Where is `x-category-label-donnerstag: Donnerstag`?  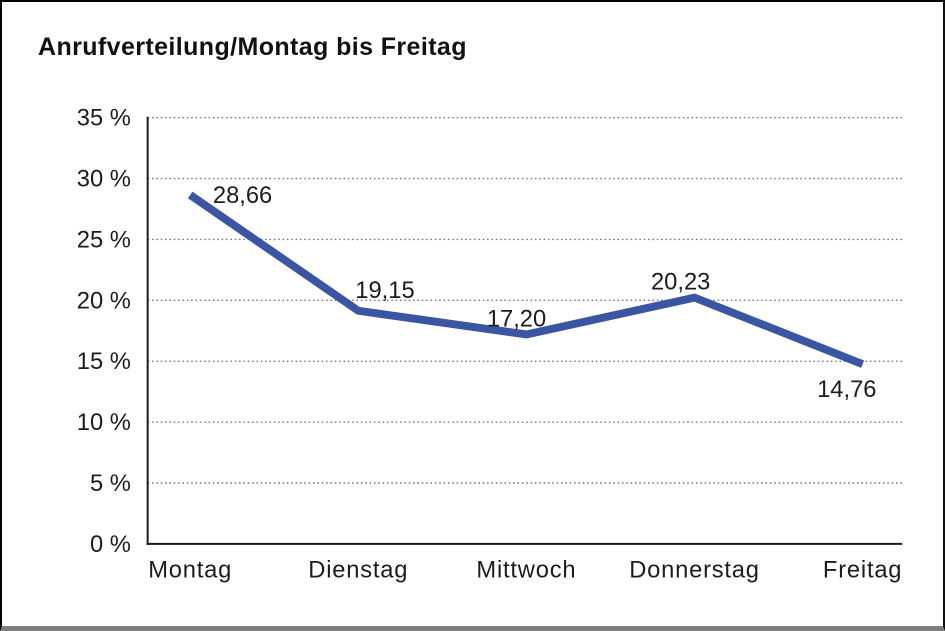
x-category-label-donnerstag: Donnerstag is located at coordinates (694, 571).